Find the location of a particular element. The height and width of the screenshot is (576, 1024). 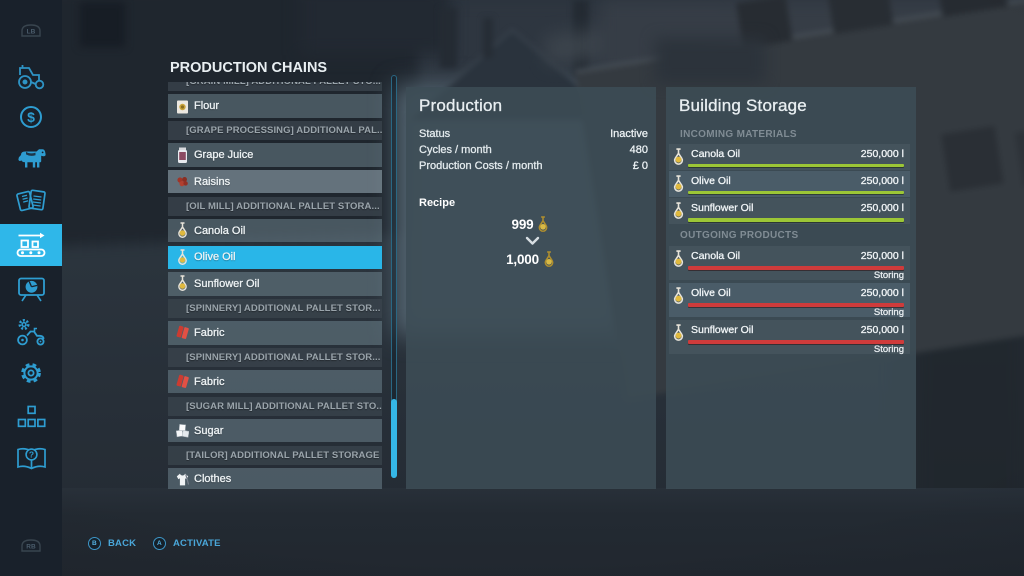

svg-text: LB is located at coordinates (31, 32).